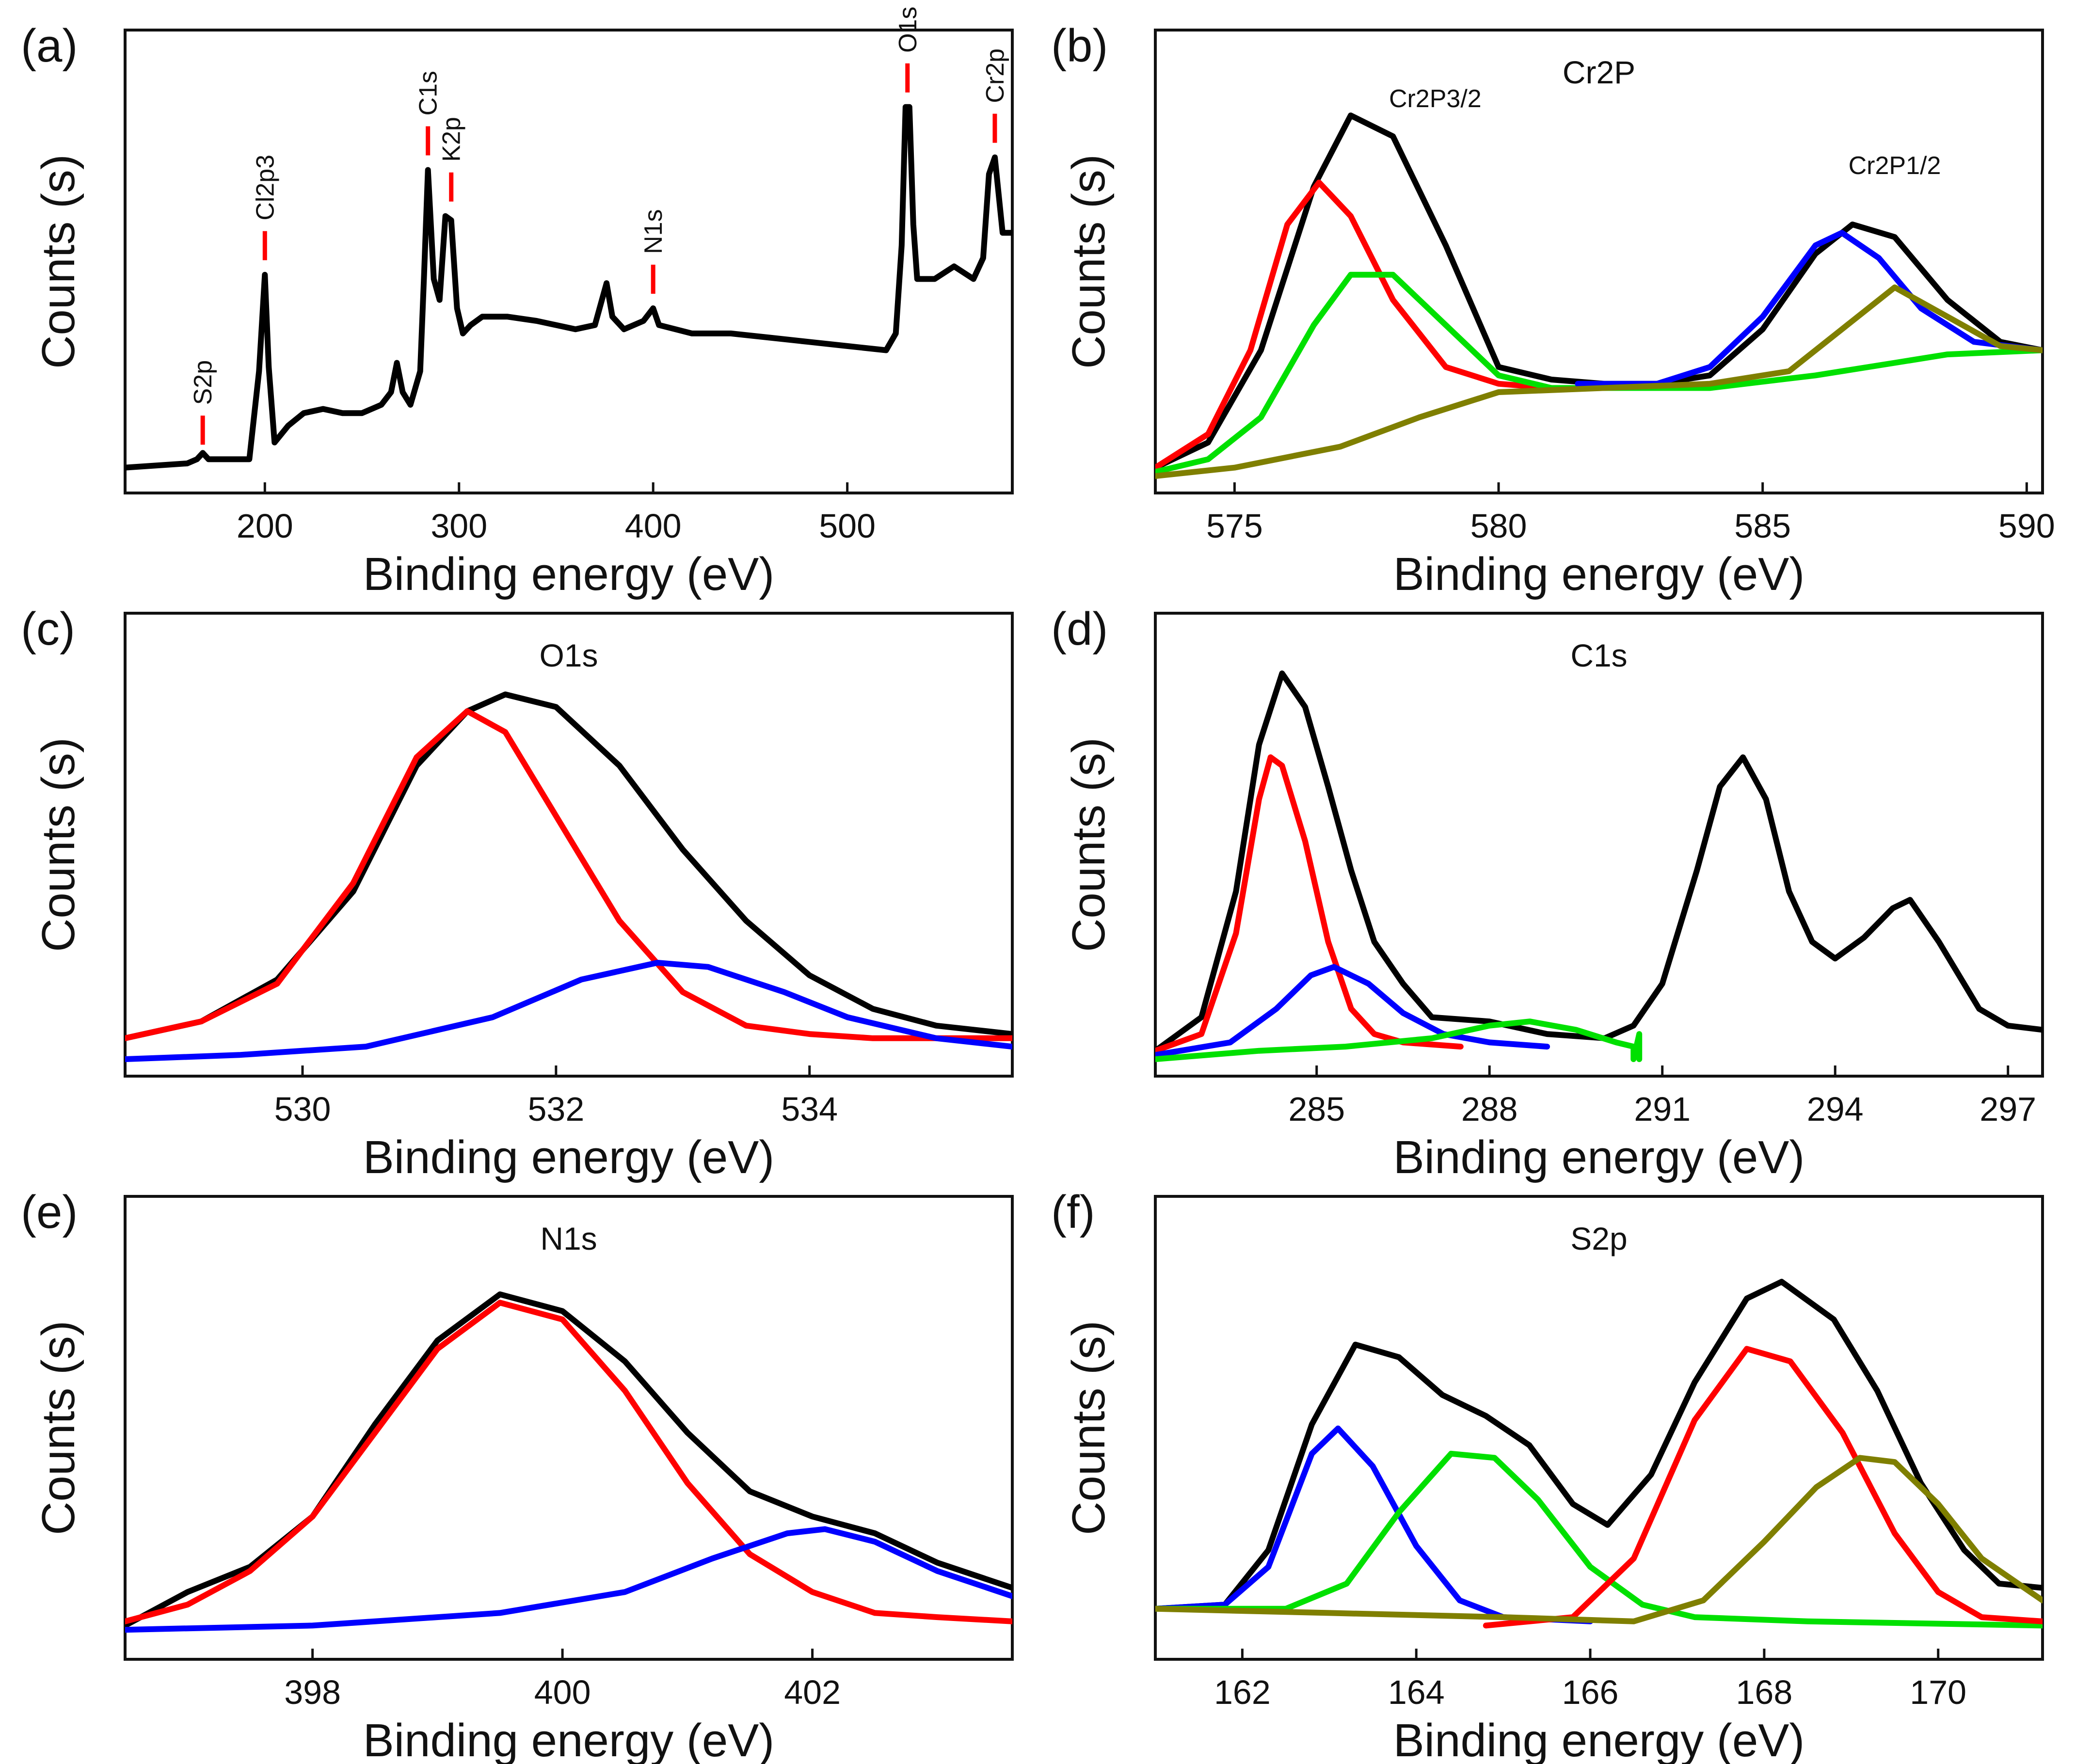 This screenshot has width=2076, height=1764. What do you see at coordinates (1599, 72) in the screenshot?
I see `plot-title: Cr2P` at bounding box center [1599, 72].